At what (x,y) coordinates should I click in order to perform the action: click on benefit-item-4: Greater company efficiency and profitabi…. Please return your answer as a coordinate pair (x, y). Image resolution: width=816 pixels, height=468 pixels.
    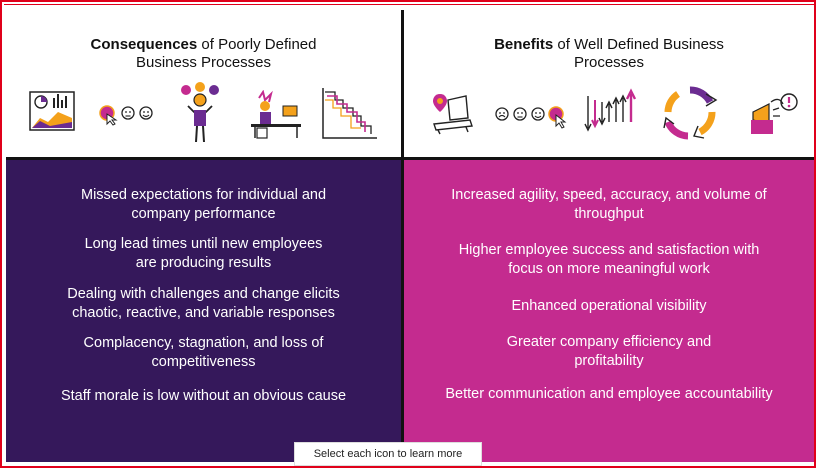
    Looking at the image, I should click on (609, 352).